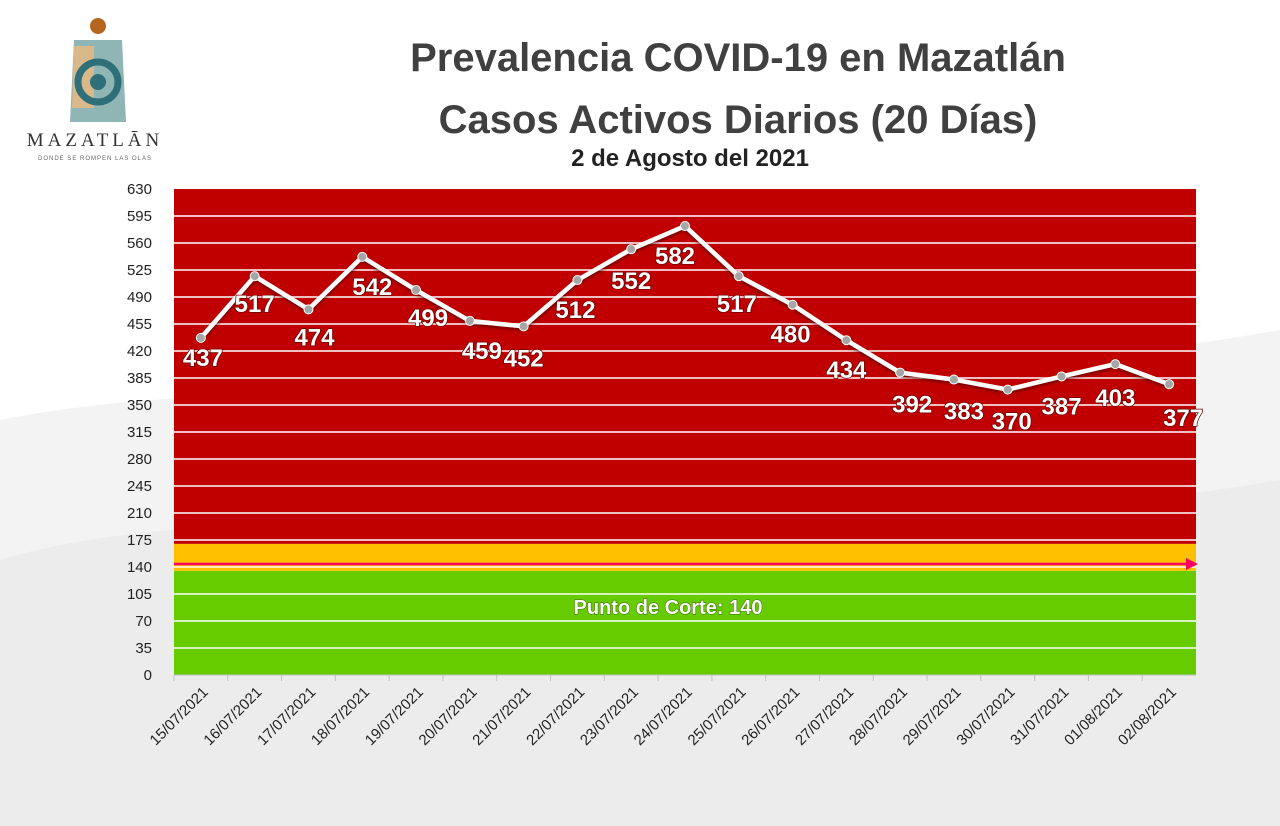 This screenshot has width=1280, height=826. Describe the element at coordinates (95, 140) in the screenshot. I see `brand-name: MAZATLĀN` at that location.